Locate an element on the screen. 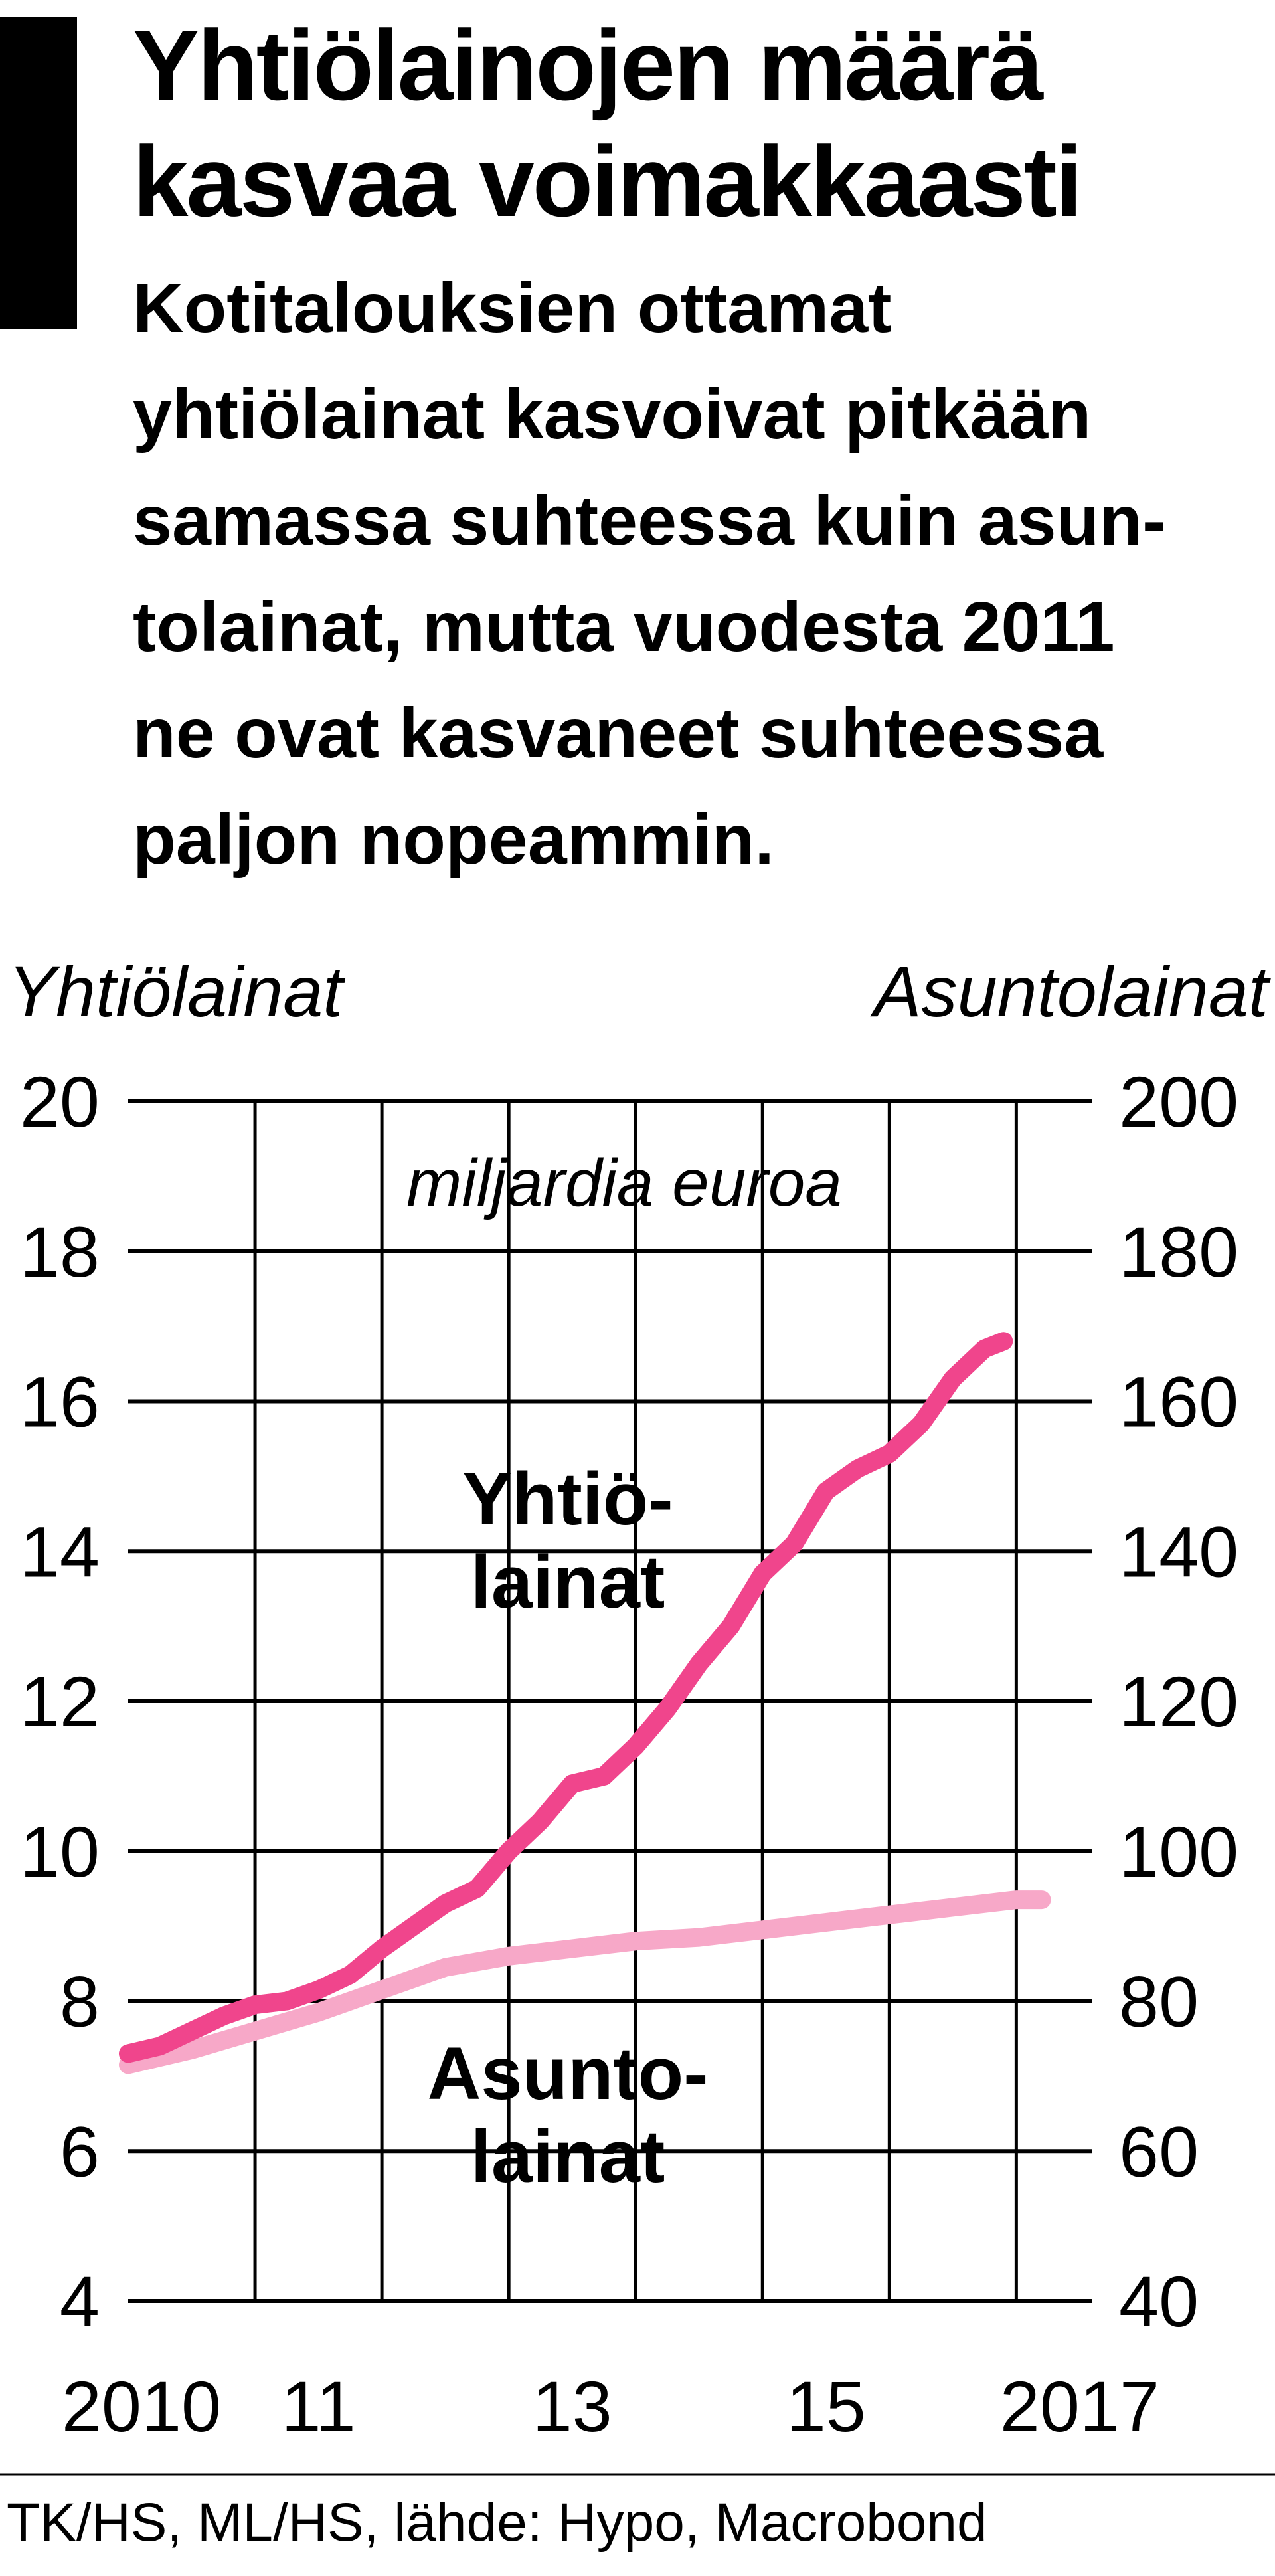 Image resolution: width=1275 pixels, height=2576 pixels. y-tick-label: 18 is located at coordinates (60, 1252).